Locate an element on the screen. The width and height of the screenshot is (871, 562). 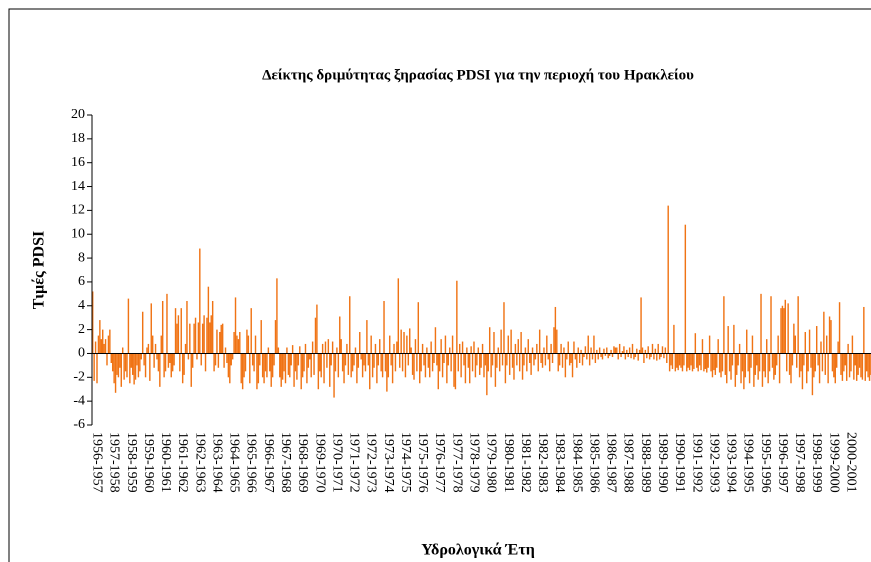
x-tick-label: 1976-1977 is located at coordinates (439, 462).